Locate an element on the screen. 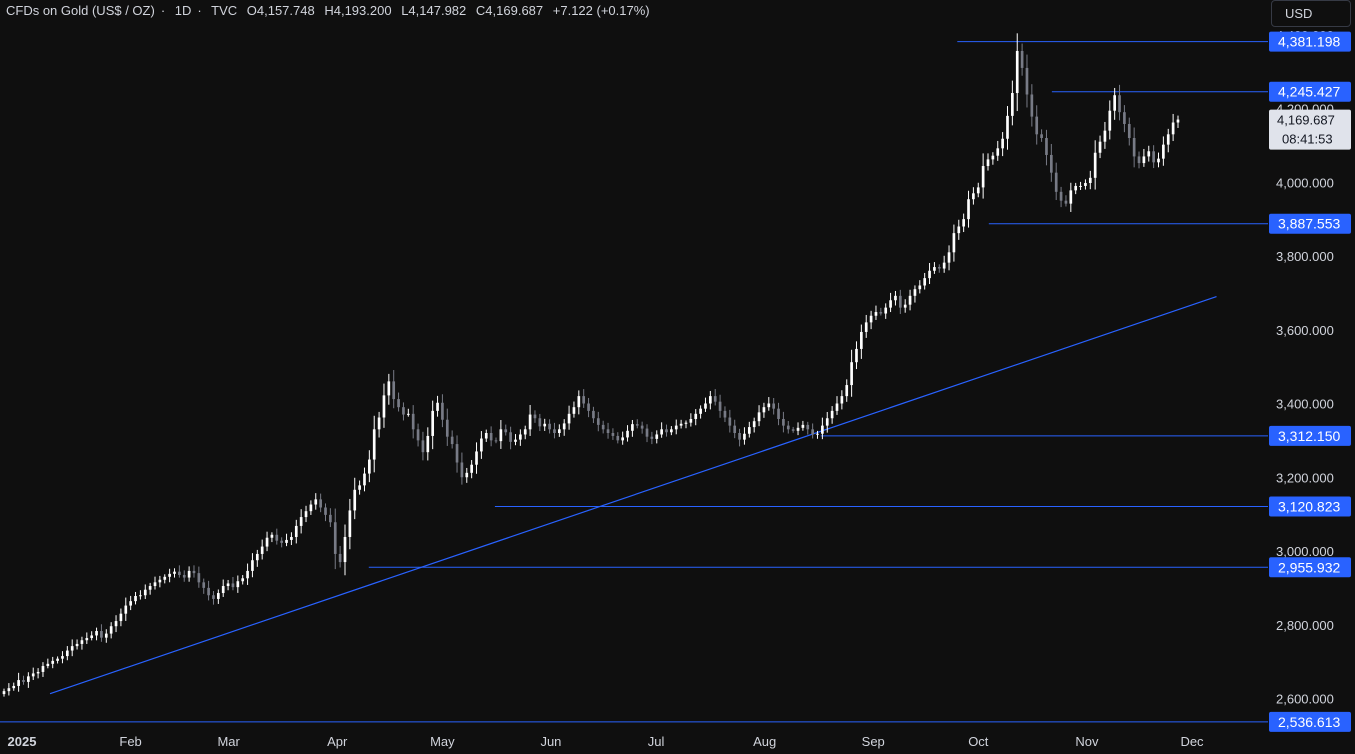  currency-button: USD is located at coordinates (1311, 13).